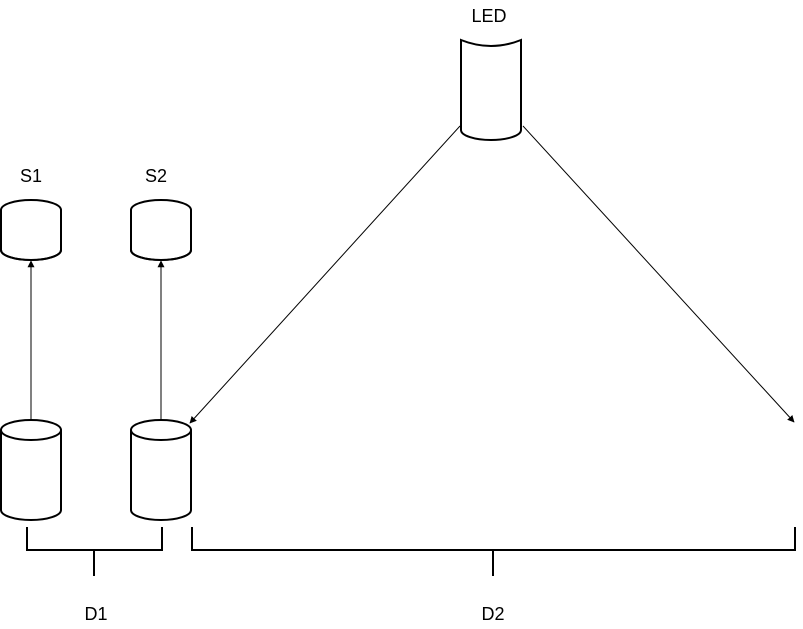  What do you see at coordinates (94, 551) in the screenshot?
I see `d1-bracket` at bounding box center [94, 551].